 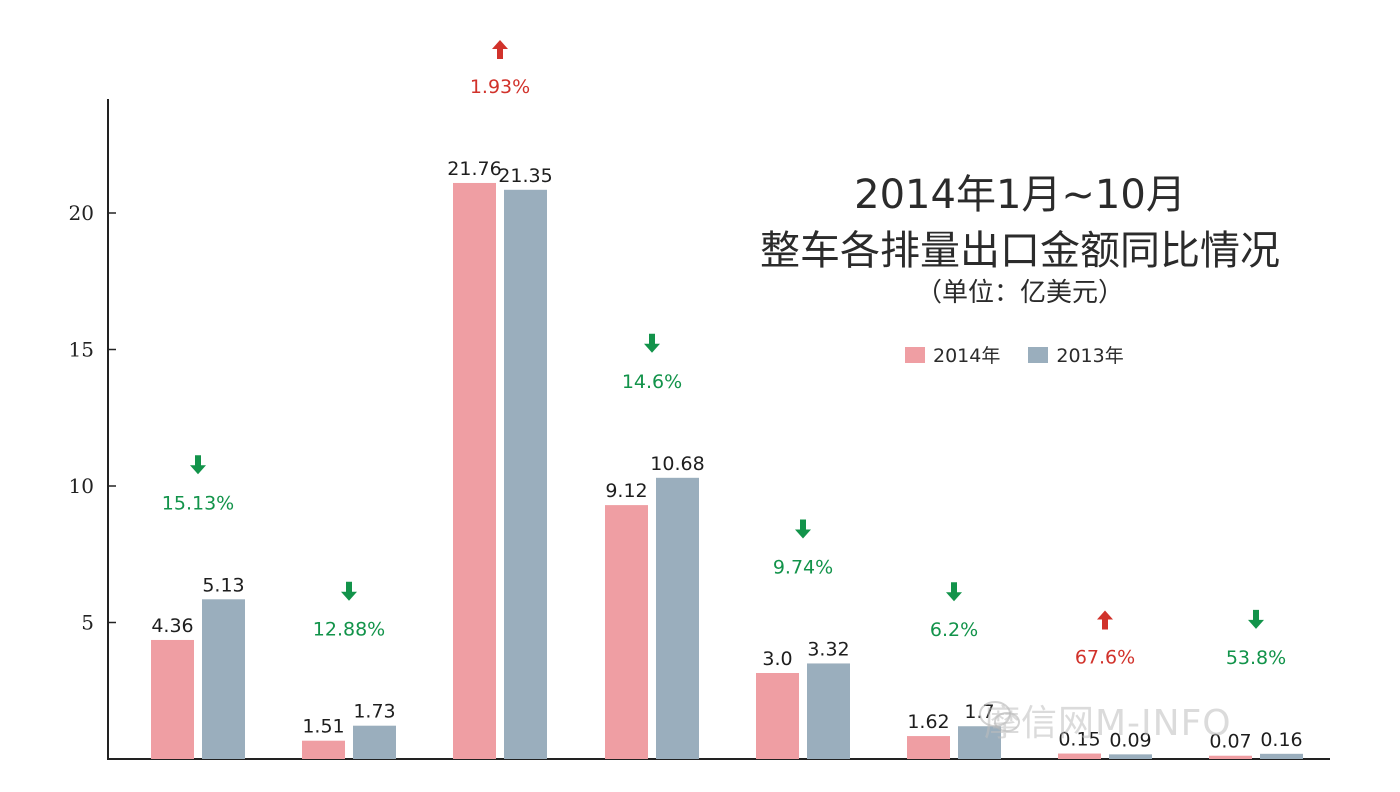 What do you see at coordinates (1230, 742) in the screenshot?
I see `bar-value-label: 0.07` at bounding box center [1230, 742].